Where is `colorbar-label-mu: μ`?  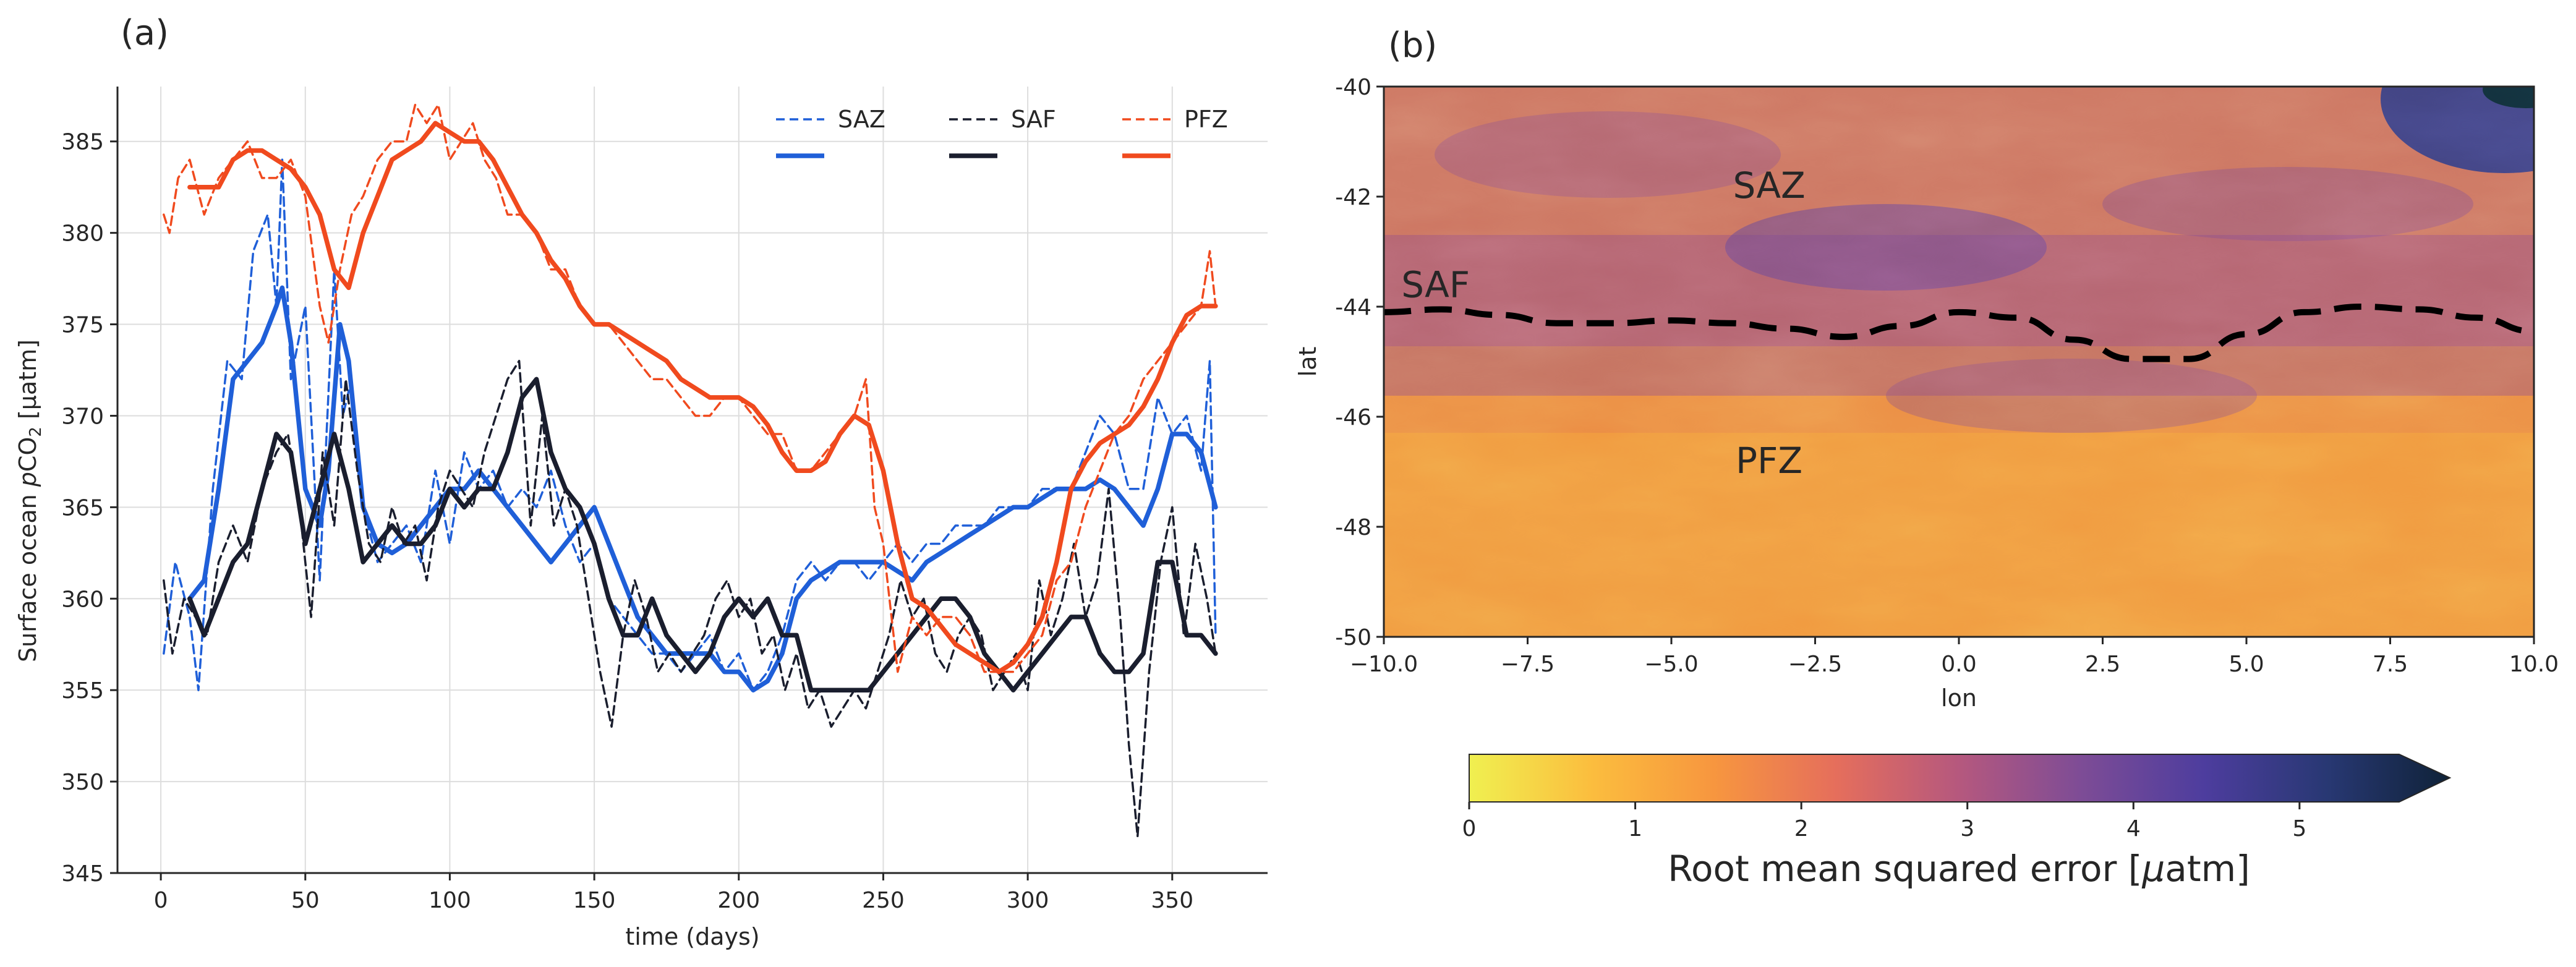
colorbar-label-mu: μ is located at coordinates (2153, 869).